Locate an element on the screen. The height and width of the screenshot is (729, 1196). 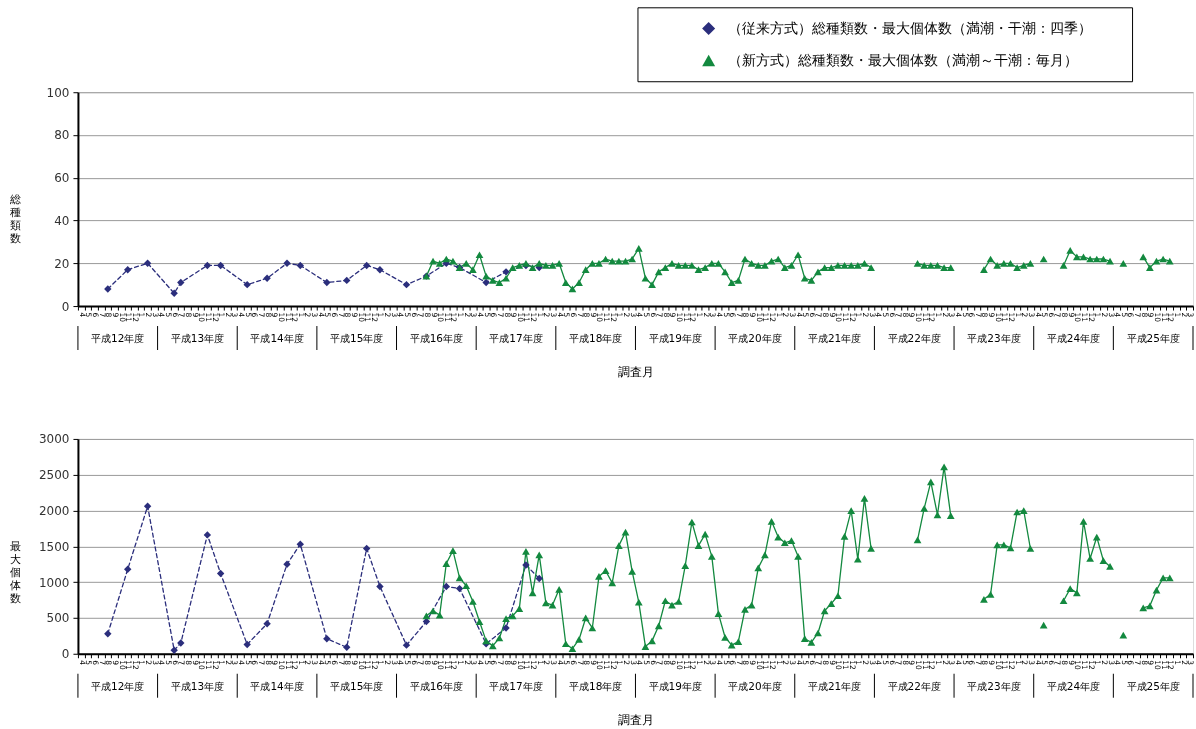
y-tick-label: 100 is located at coordinates (58, 92).